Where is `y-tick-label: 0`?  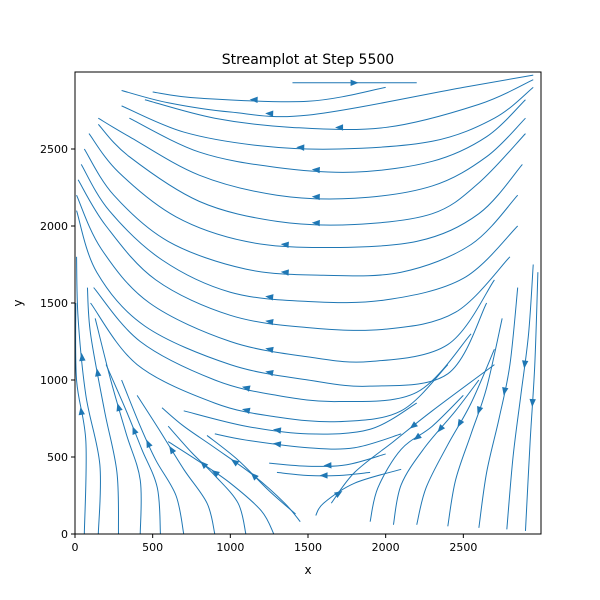 y-tick-label: 0 is located at coordinates (64, 534).